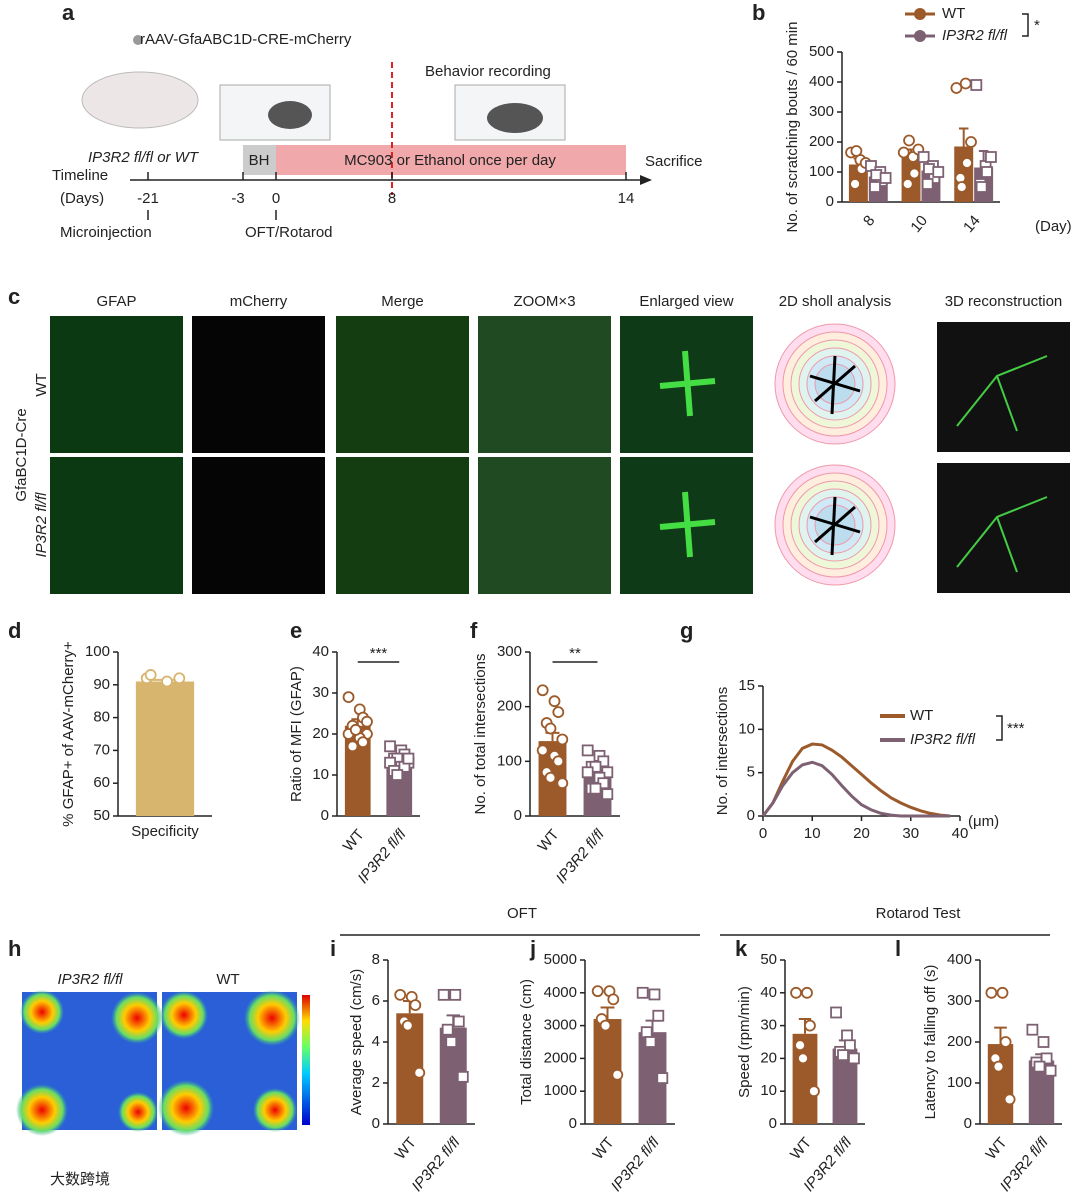  I want to click on timeline-tick: 14, so click(626, 198).